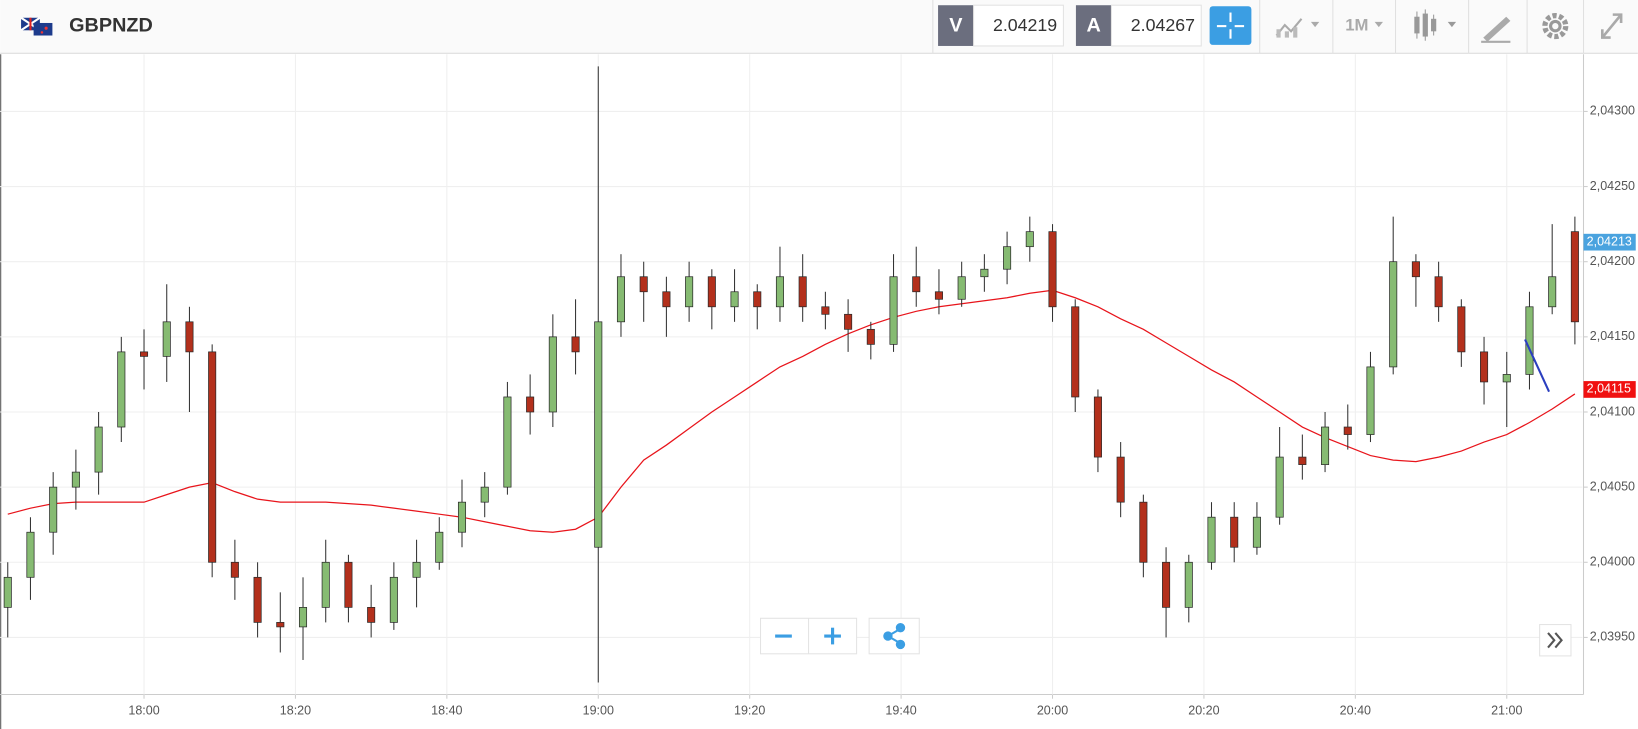  Describe the element at coordinates (1612, 26) in the screenshot. I see `fullscreen-button` at that location.